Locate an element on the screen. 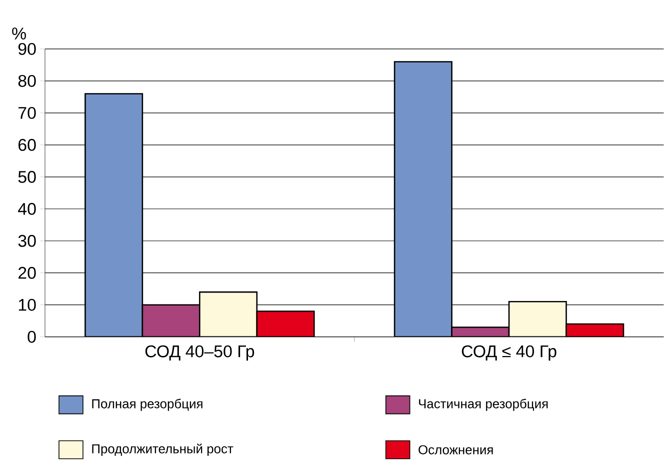 The height and width of the screenshot is (471, 664). y-tick-label: 40 is located at coordinates (27, 209).